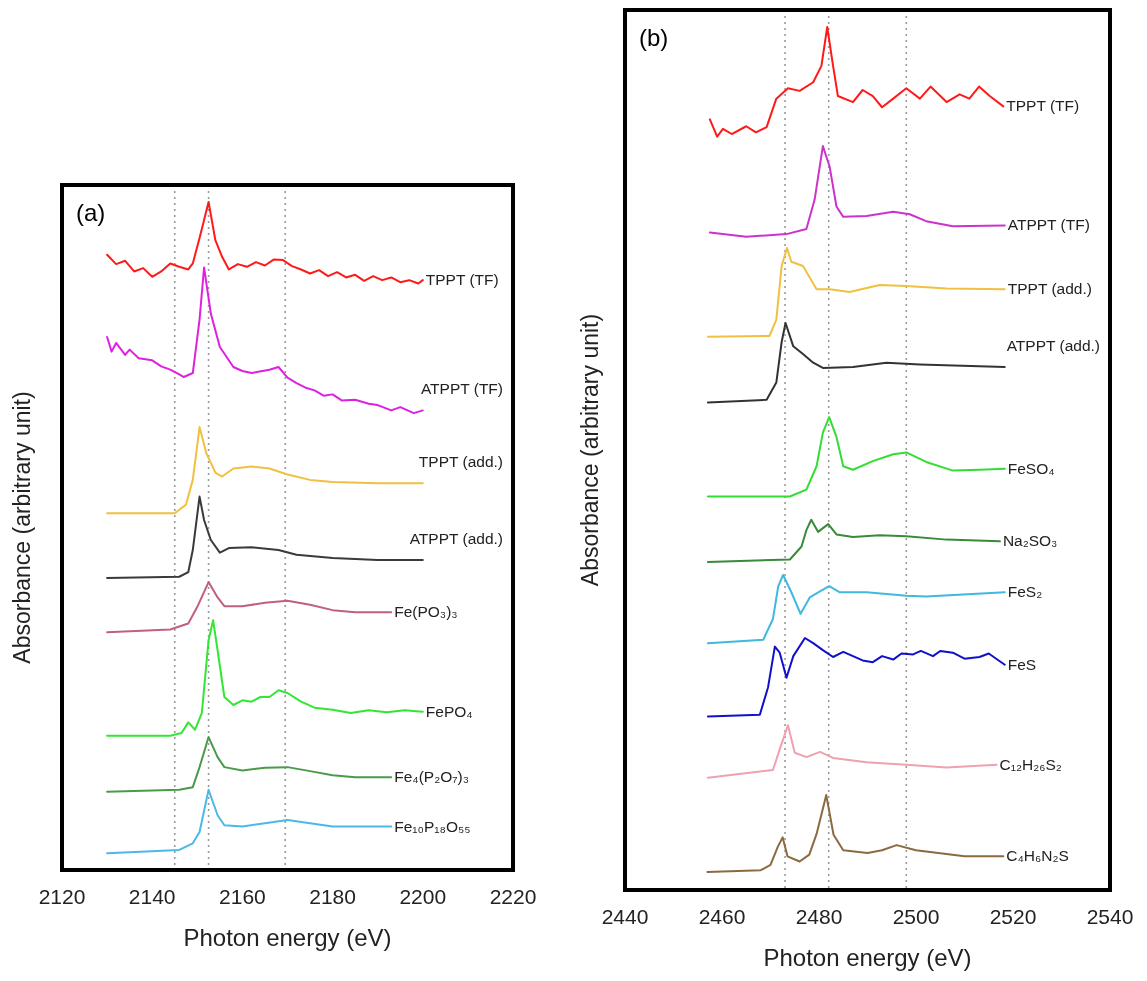  I want to click on series-label: C₁₂H₂₆S₂, so click(1030, 764).